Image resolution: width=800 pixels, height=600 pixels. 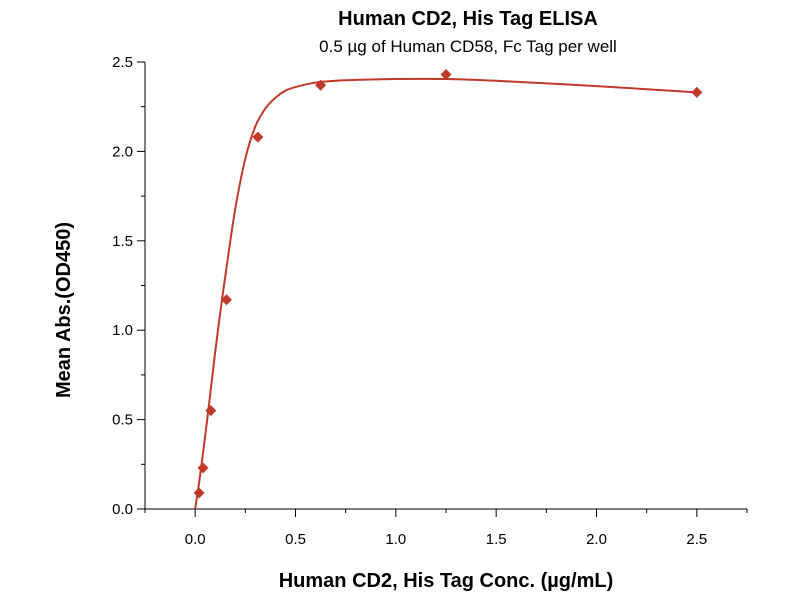 What do you see at coordinates (122, 151) in the screenshot?
I see `y-tick-label: 2.0` at bounding box center [122, 151].